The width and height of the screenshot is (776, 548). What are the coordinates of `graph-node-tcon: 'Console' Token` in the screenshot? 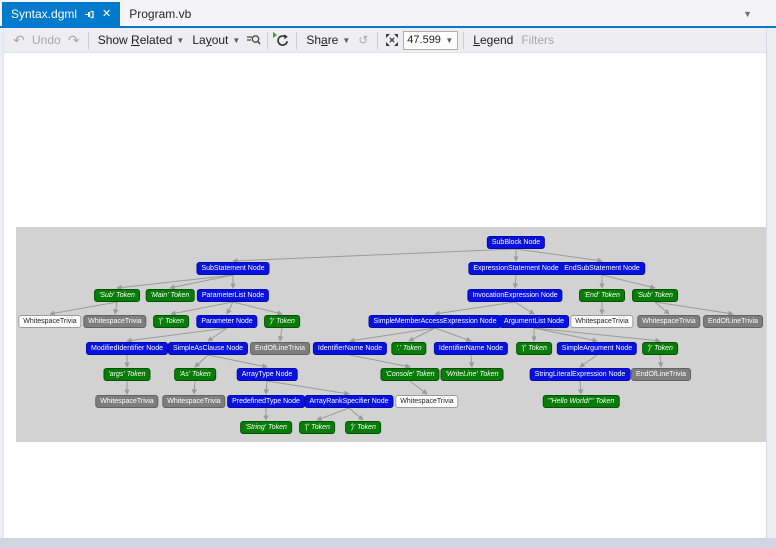 It's located at (410, 374).